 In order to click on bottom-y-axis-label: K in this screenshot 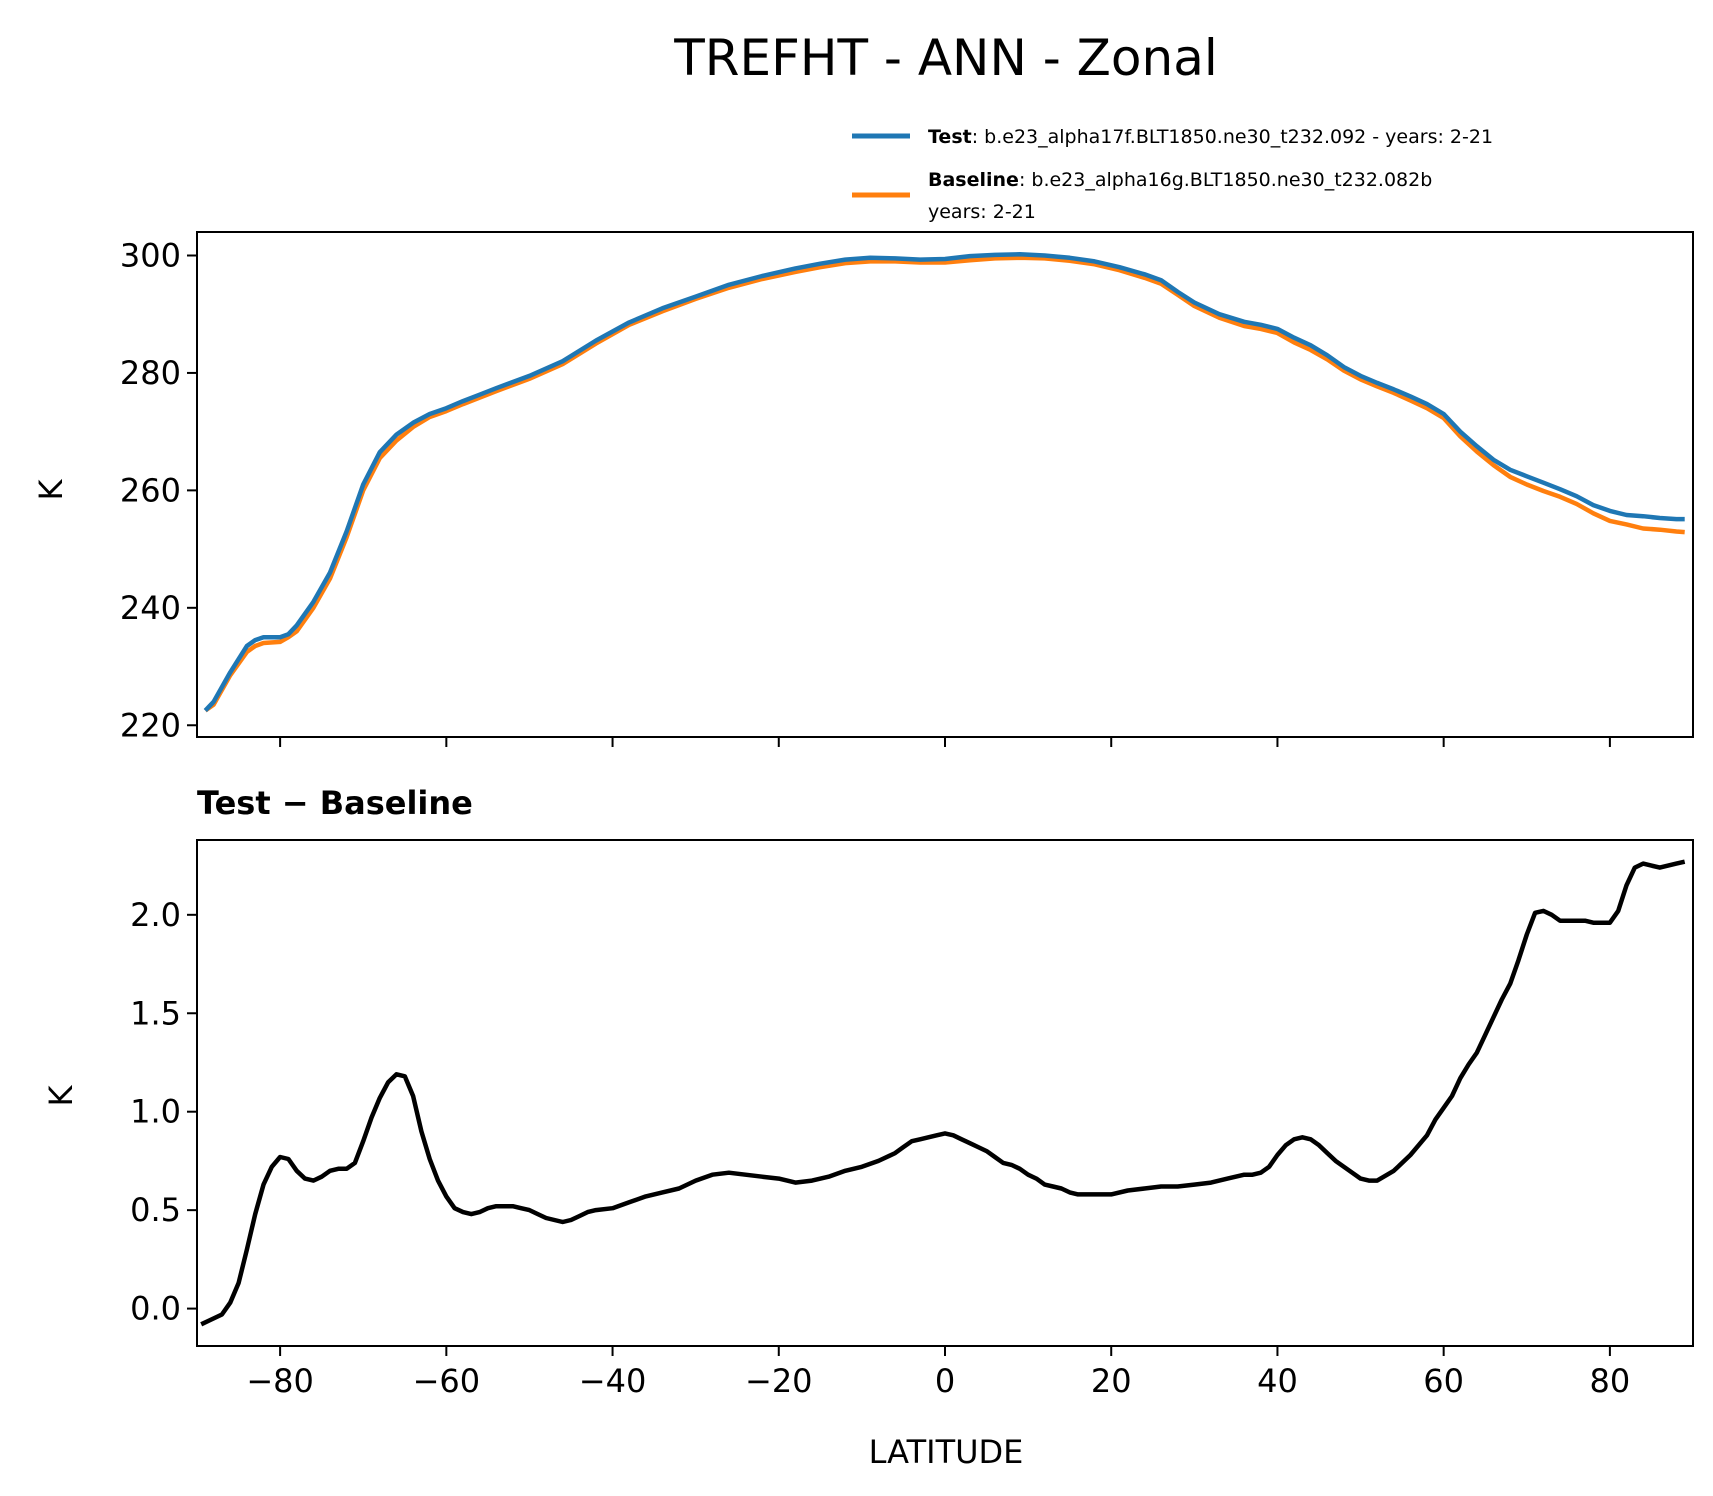, I will do `click(61, 1095)`.